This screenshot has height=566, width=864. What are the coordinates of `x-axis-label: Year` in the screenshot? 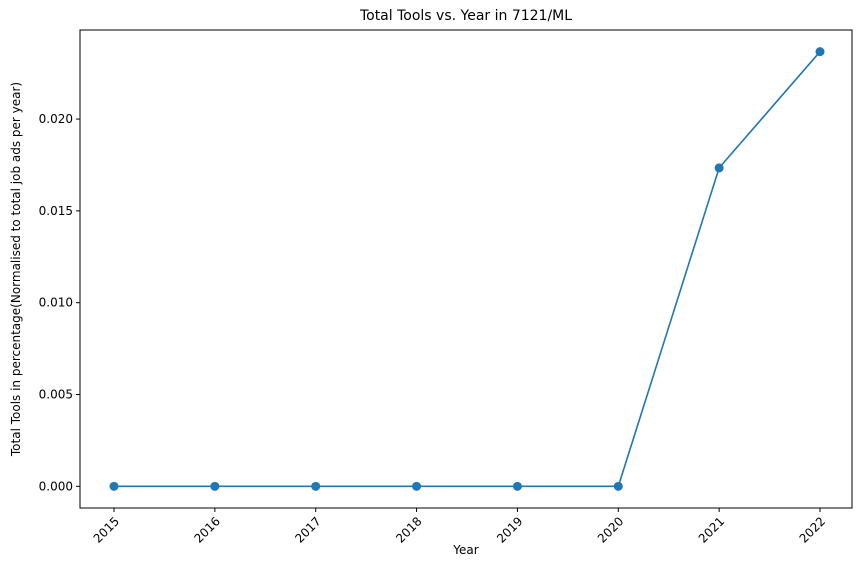 It's located at (465, 550).